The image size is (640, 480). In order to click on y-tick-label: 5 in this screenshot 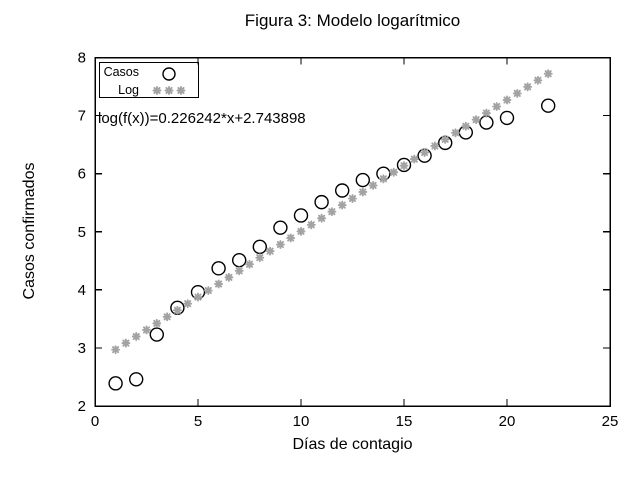, I will do `click(82, 232)`.